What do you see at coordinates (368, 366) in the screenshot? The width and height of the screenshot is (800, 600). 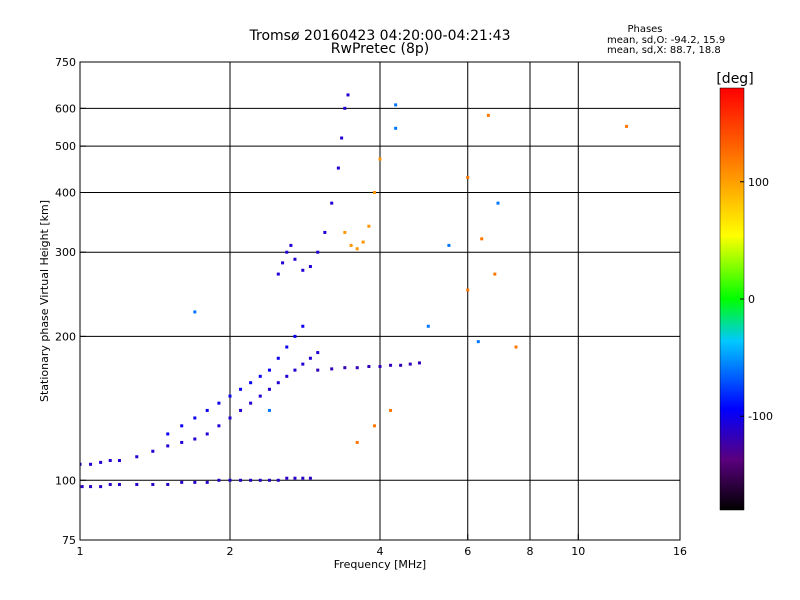 I see `series-sporadic-layer` at bounding box center [368, 366].